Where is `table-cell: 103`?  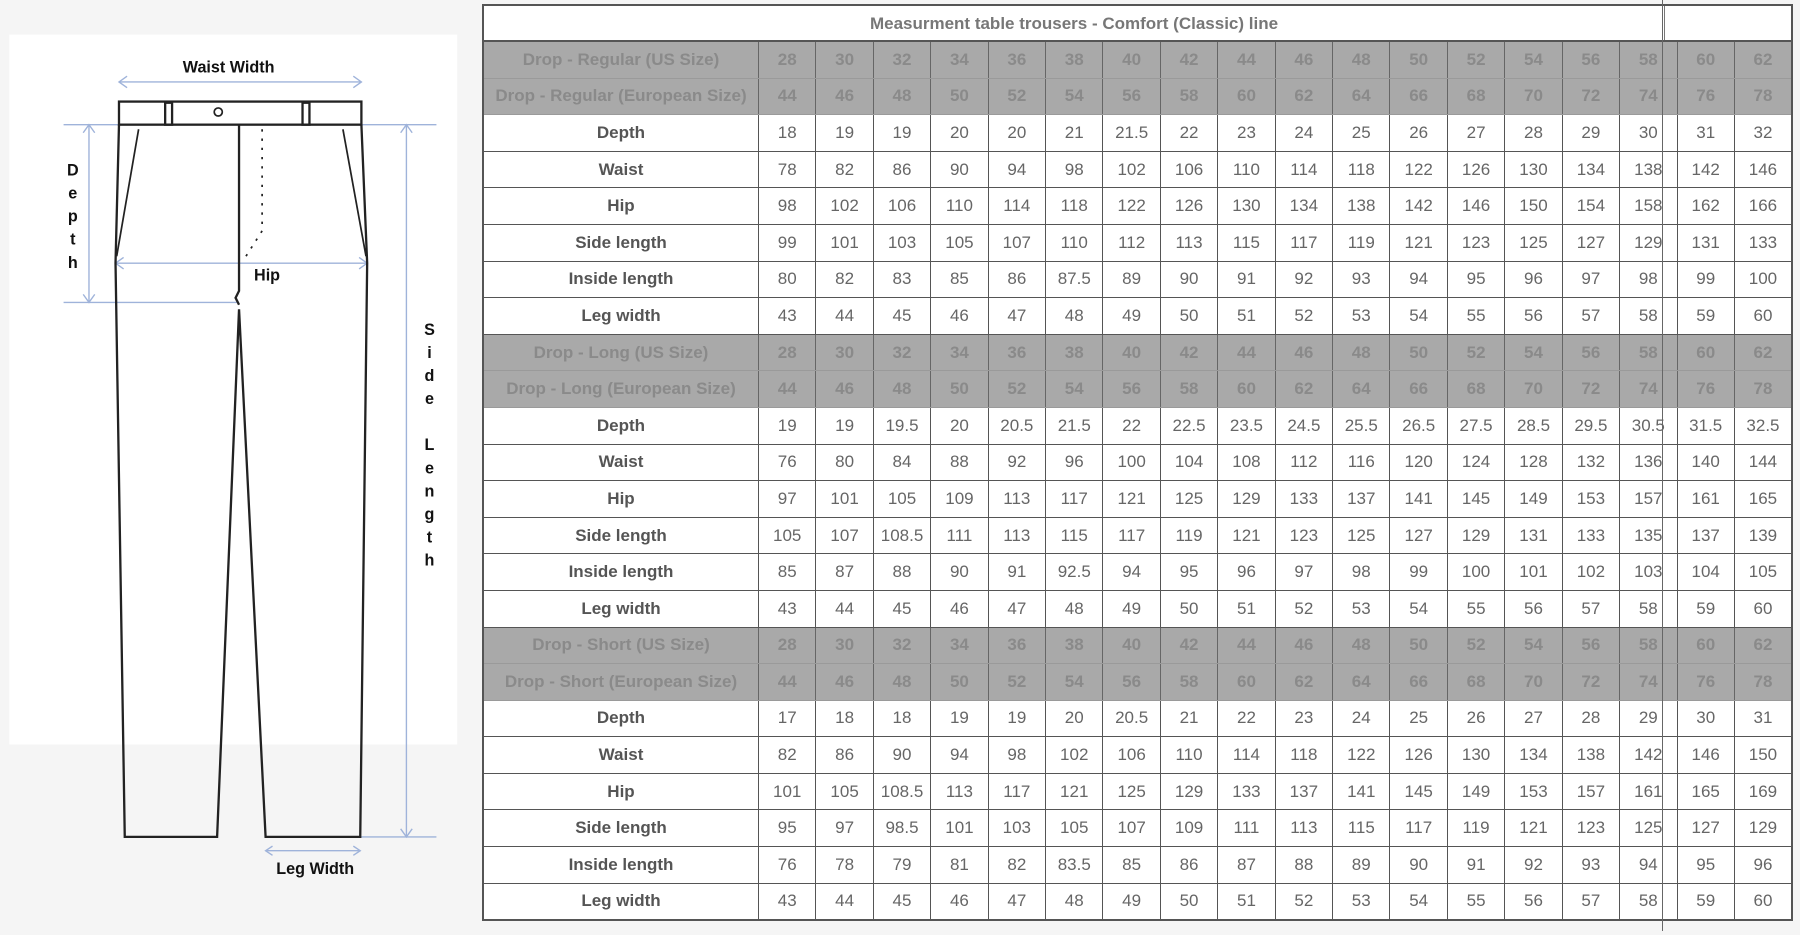
table-cell: 103 is located at coordinates (902, 242).